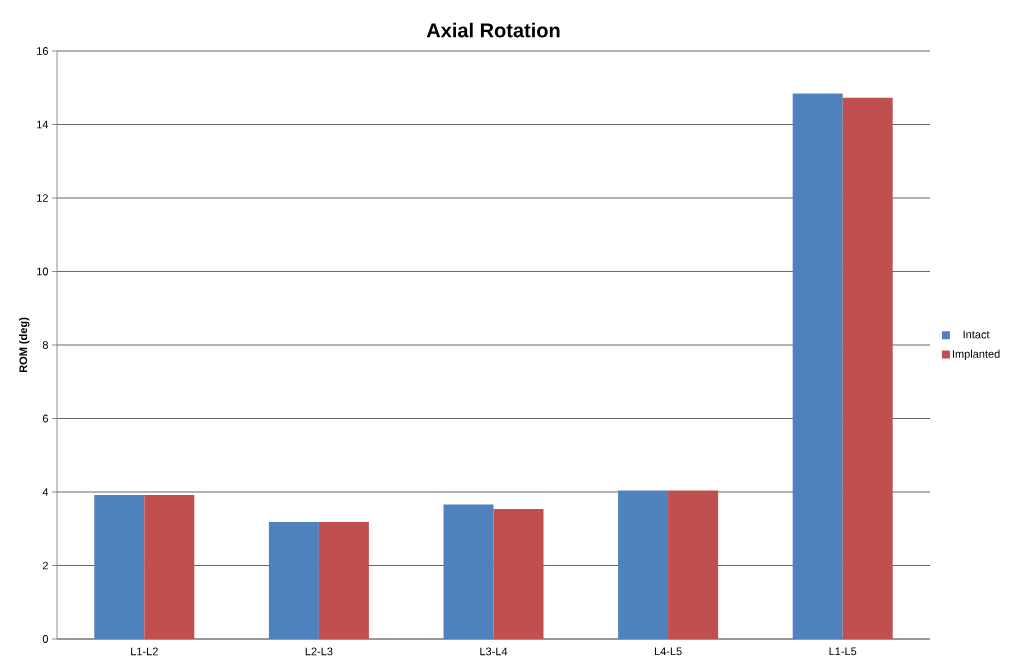 The width and height of the screenshot is (1026, 668). What do you see at coordinates (494, 651) in the screenshot?
I see `x-tick-label: L3-L4` at bounding box center [494, 651].